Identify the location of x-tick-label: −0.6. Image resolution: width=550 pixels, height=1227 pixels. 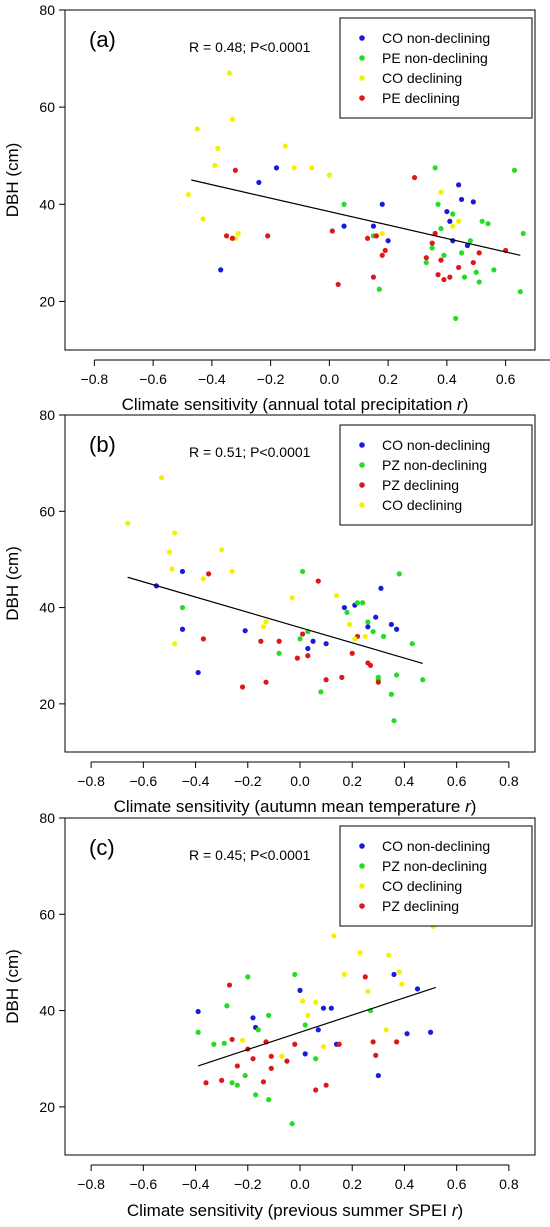
(144, 781).